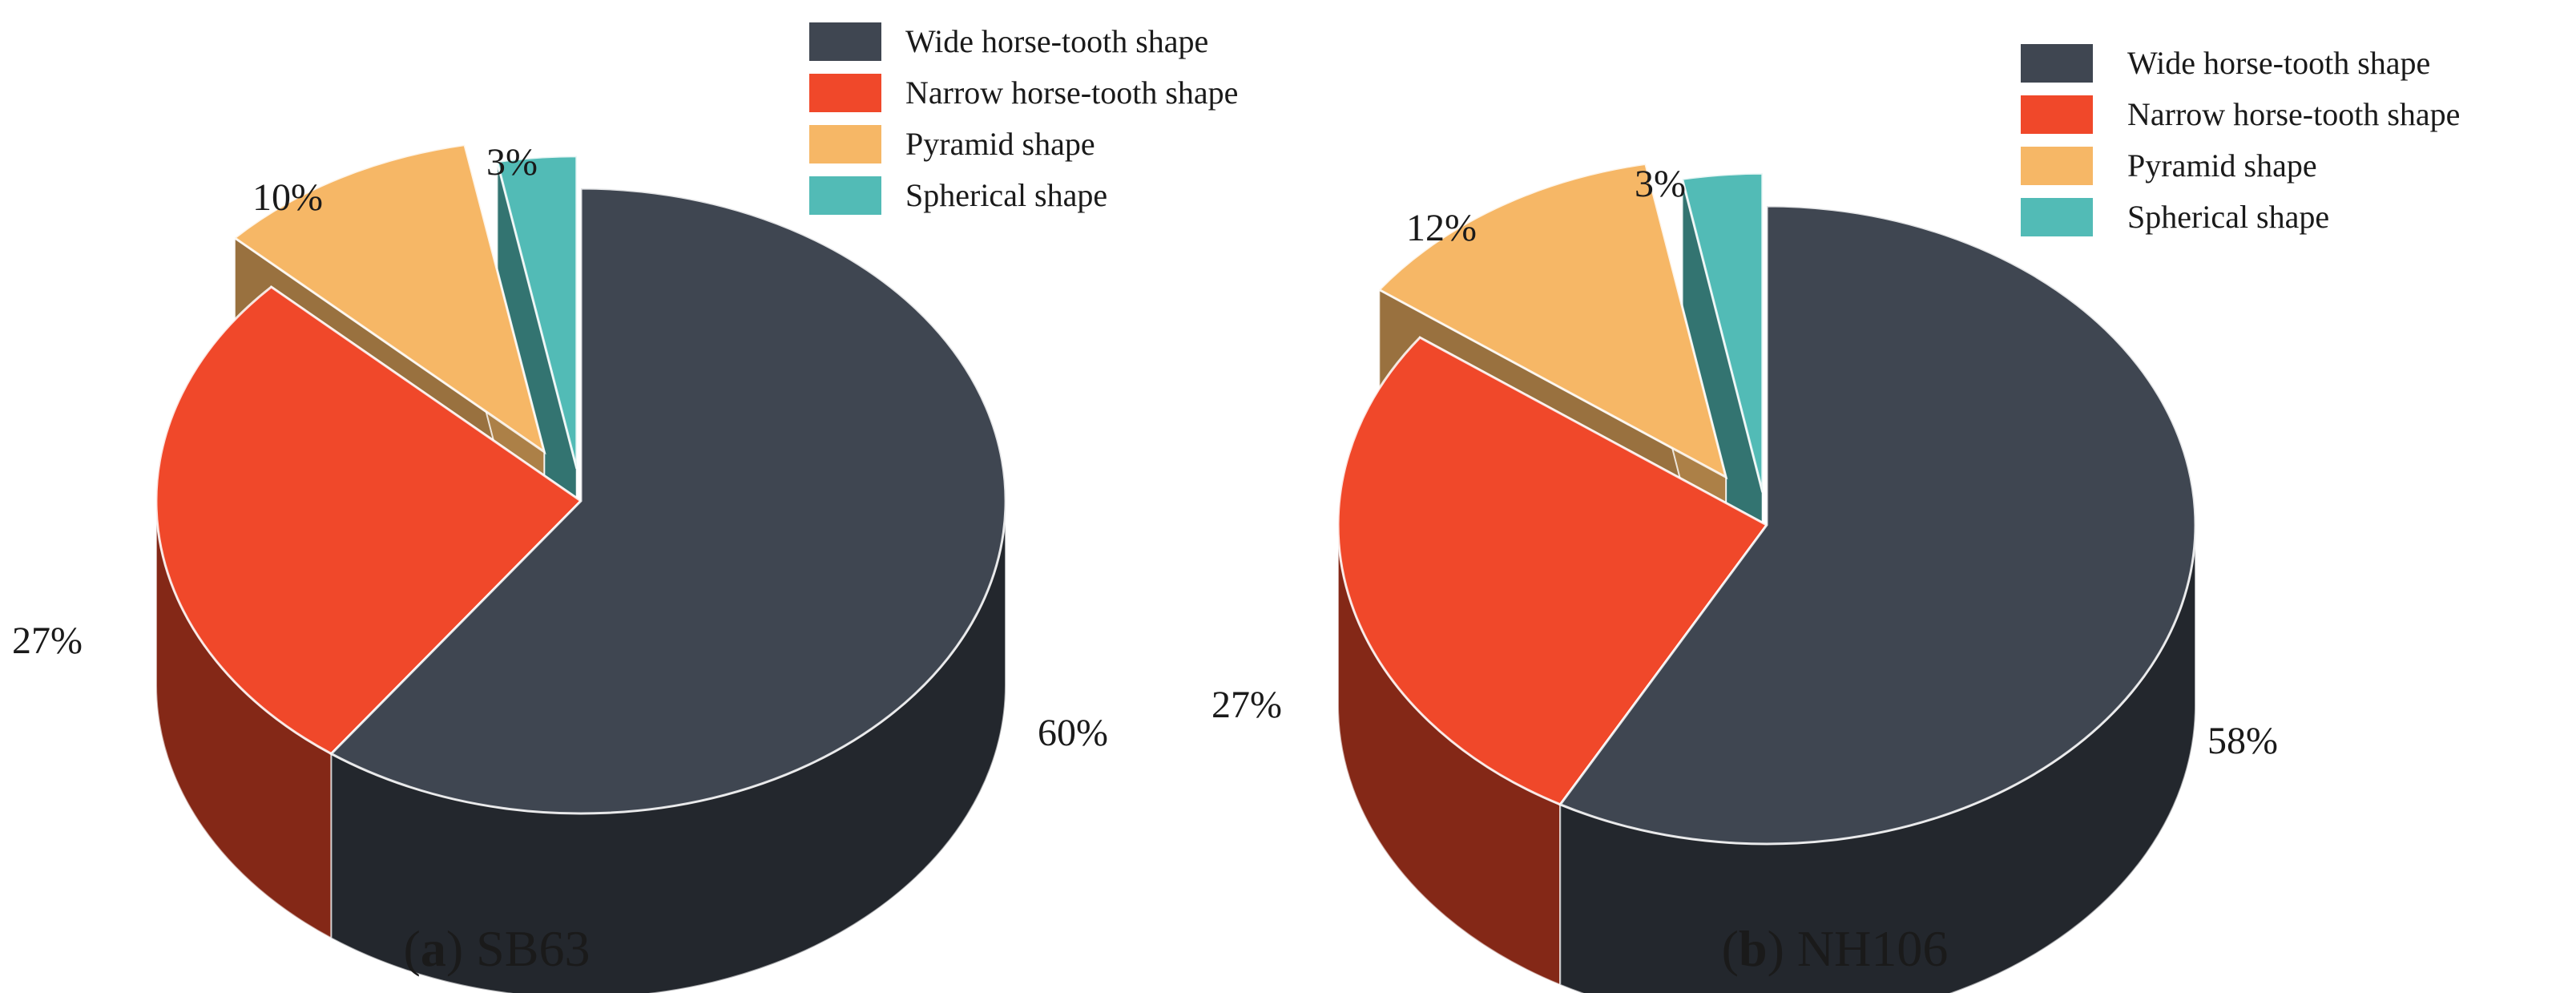  Describe the element at coordinates (287, 197) in the screenshot. I see `data-label-pyramid: 10%` at that location.